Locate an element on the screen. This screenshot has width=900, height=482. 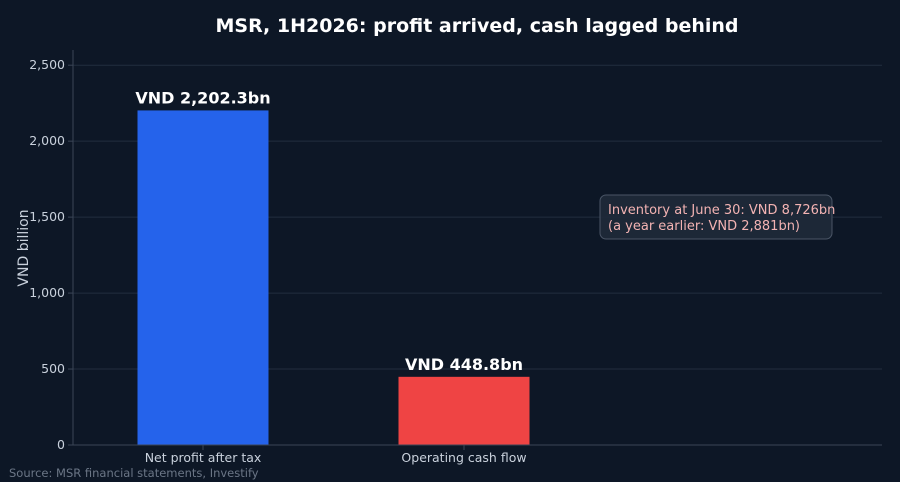
annotation-background is located at coordinates (716, 217).